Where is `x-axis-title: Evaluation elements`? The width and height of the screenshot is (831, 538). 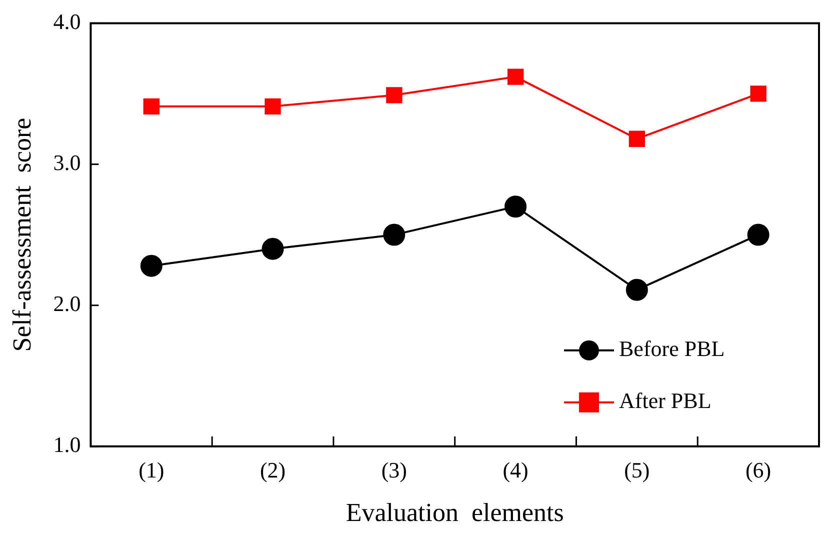
x-axis-title: Evaluation elements is located at coordinates (455, 513).